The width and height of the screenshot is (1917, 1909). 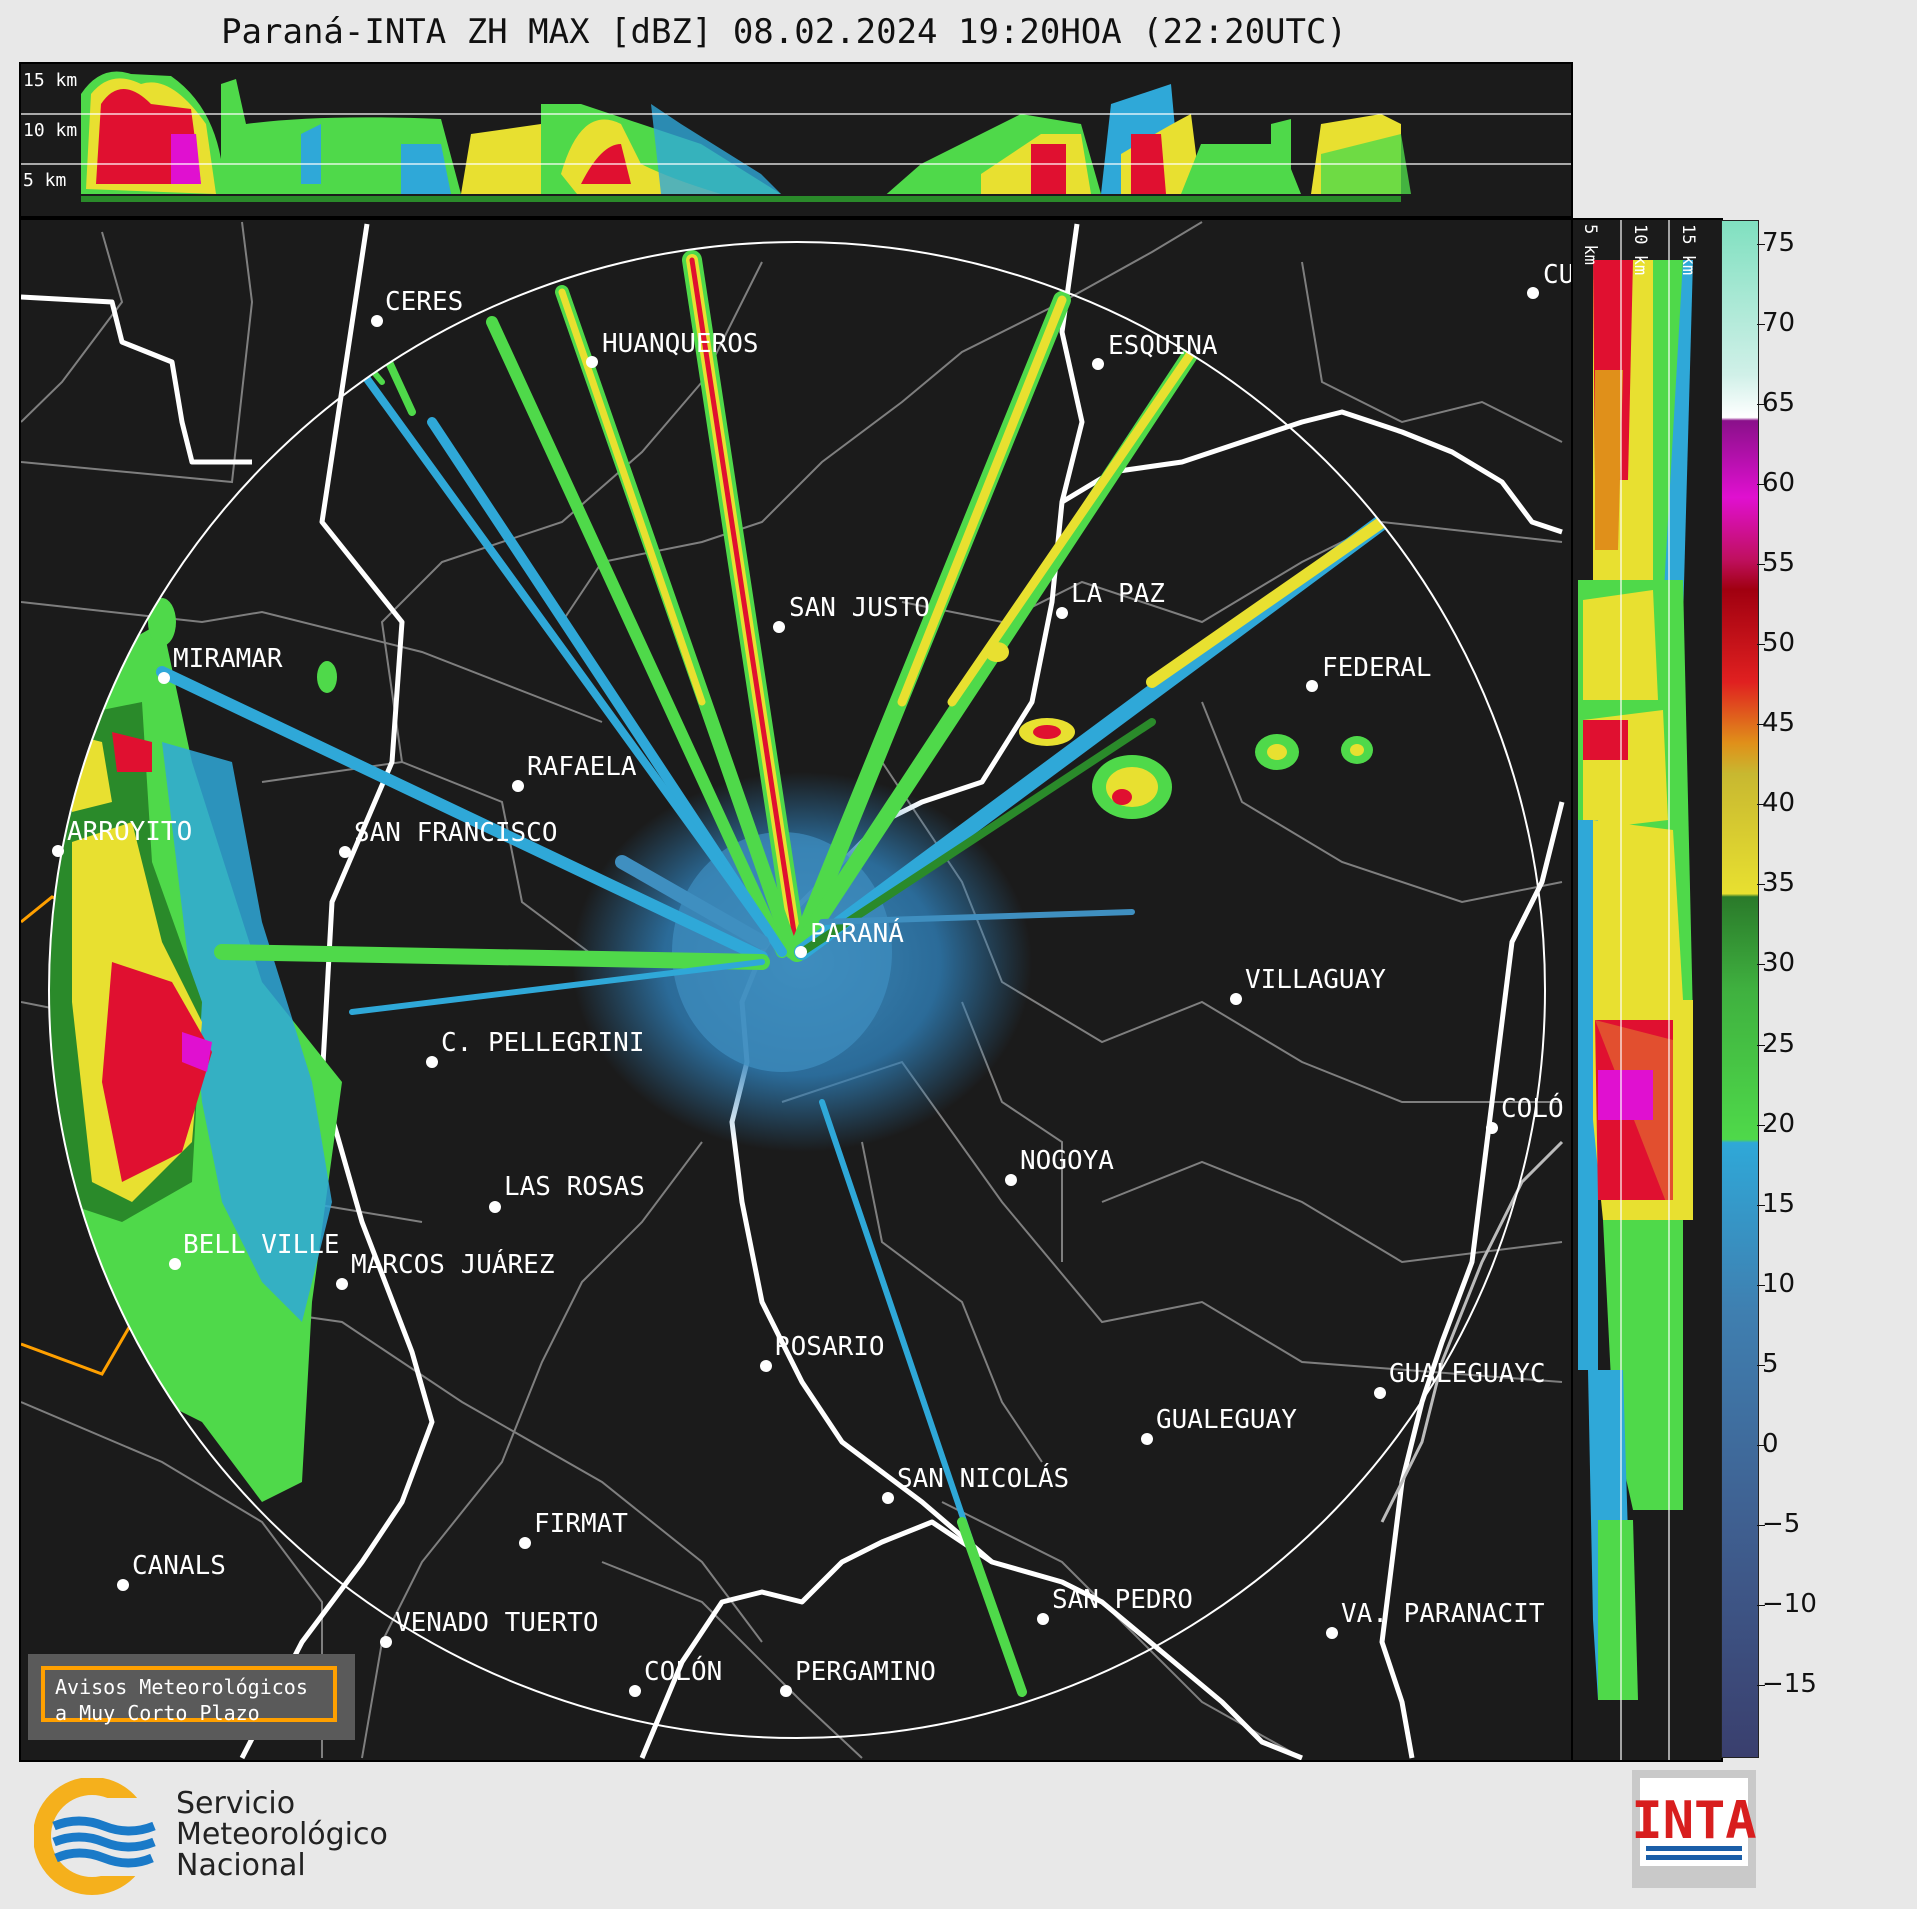 What do you see at coordinates (1067, 1161) in the screenshot?
I see `city-nogoya: NOGOYA` at bounding box center [1067, 1161].